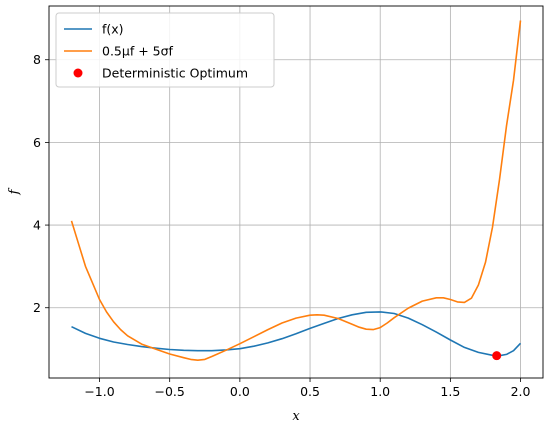  Describe the element at coordinates (450, 391) in the screenshot. I see `x-tick-label: 1.5` at that location.